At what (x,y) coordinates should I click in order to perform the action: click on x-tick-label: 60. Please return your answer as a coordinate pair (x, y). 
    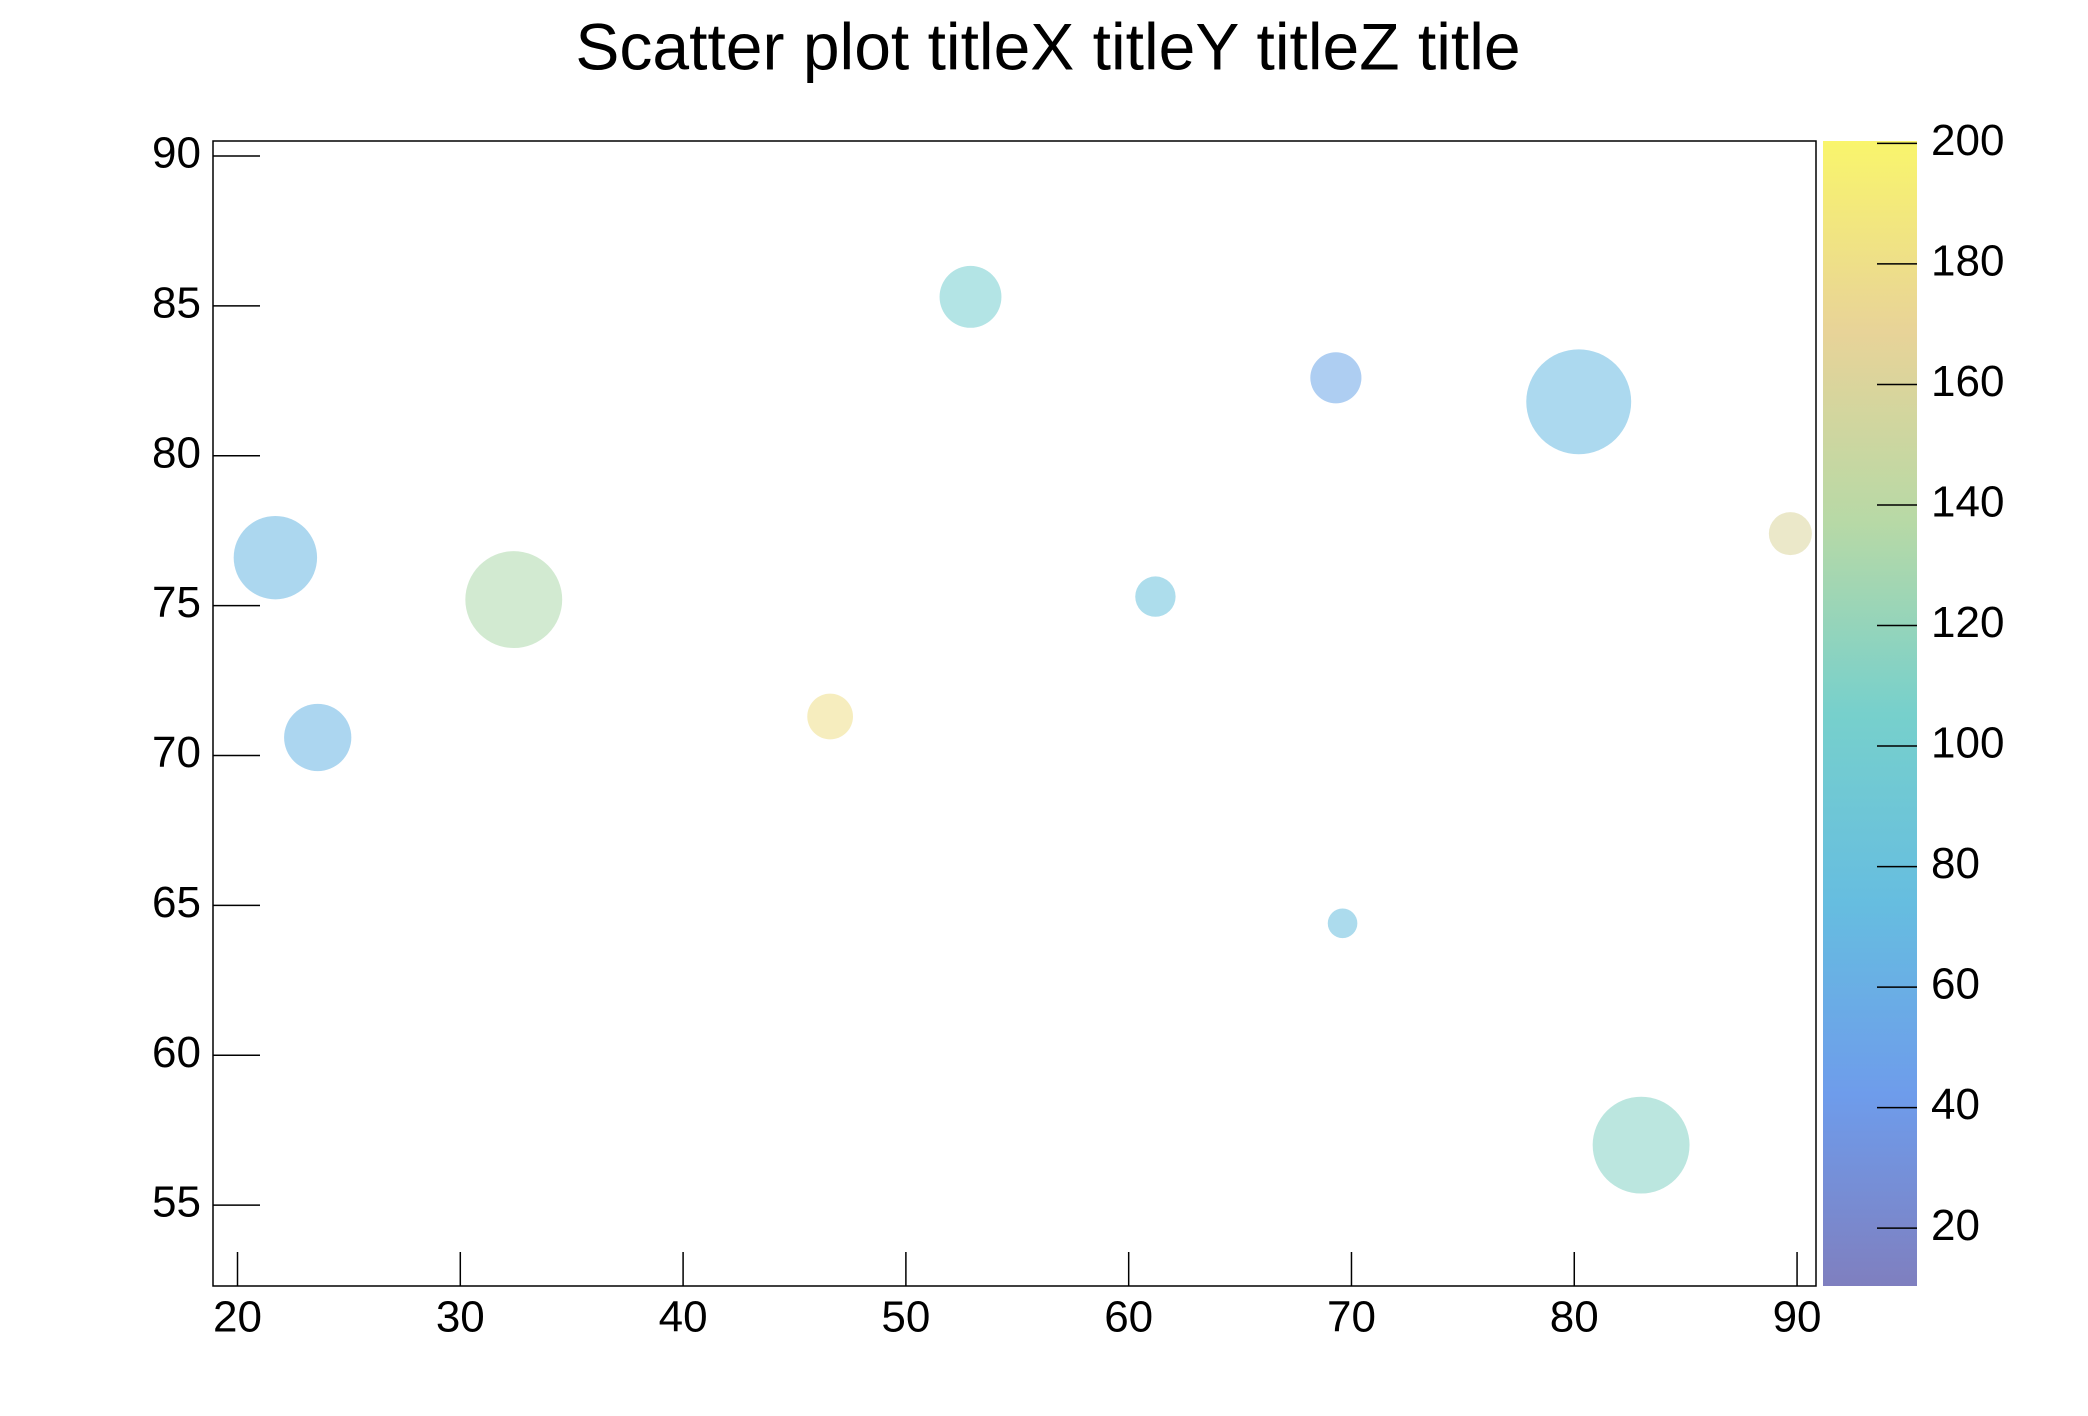
    Looking at the image, I should click on (1128, 1317).